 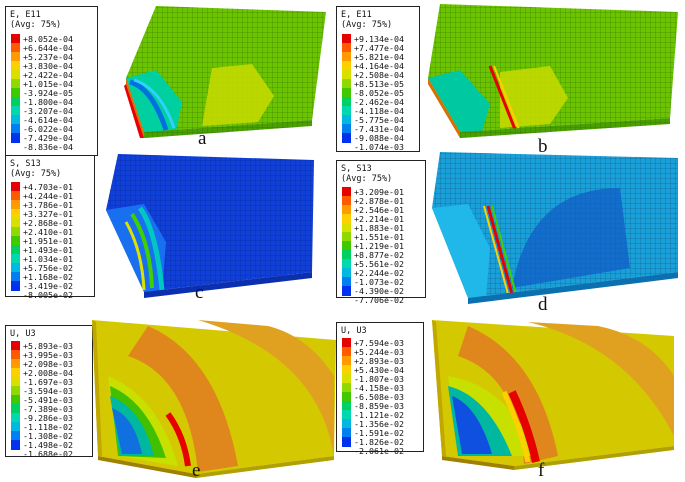 I want to click on legend-row: +3.327e-01, so click(x=42, y=214).